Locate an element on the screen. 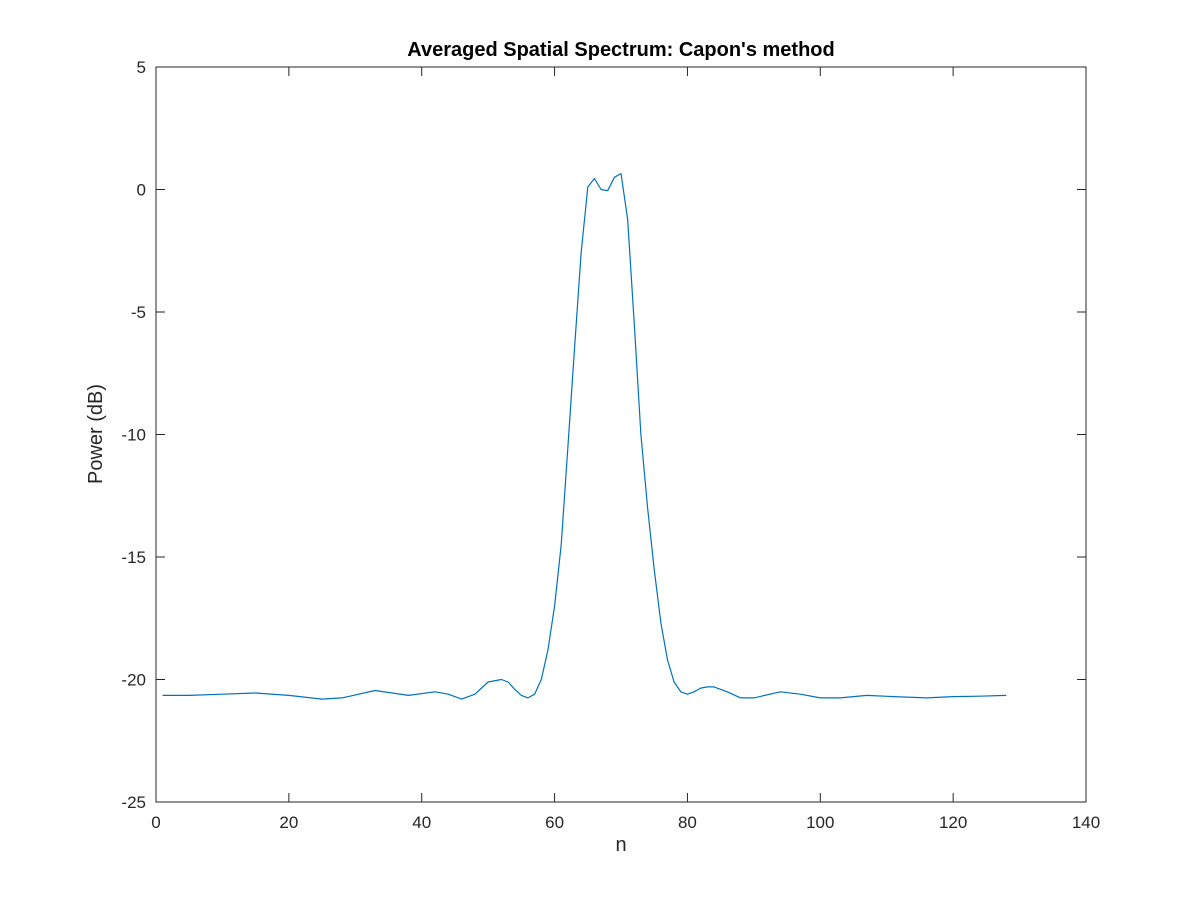 The width and height of the screenshot is (1200, 900). y-tick-label: -15 is located at coordinates (133, 557).